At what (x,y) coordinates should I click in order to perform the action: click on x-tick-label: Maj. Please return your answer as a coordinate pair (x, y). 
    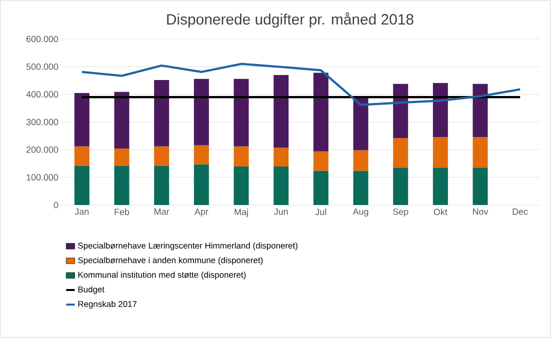
    Looking at the image, I should click on (241, 212).